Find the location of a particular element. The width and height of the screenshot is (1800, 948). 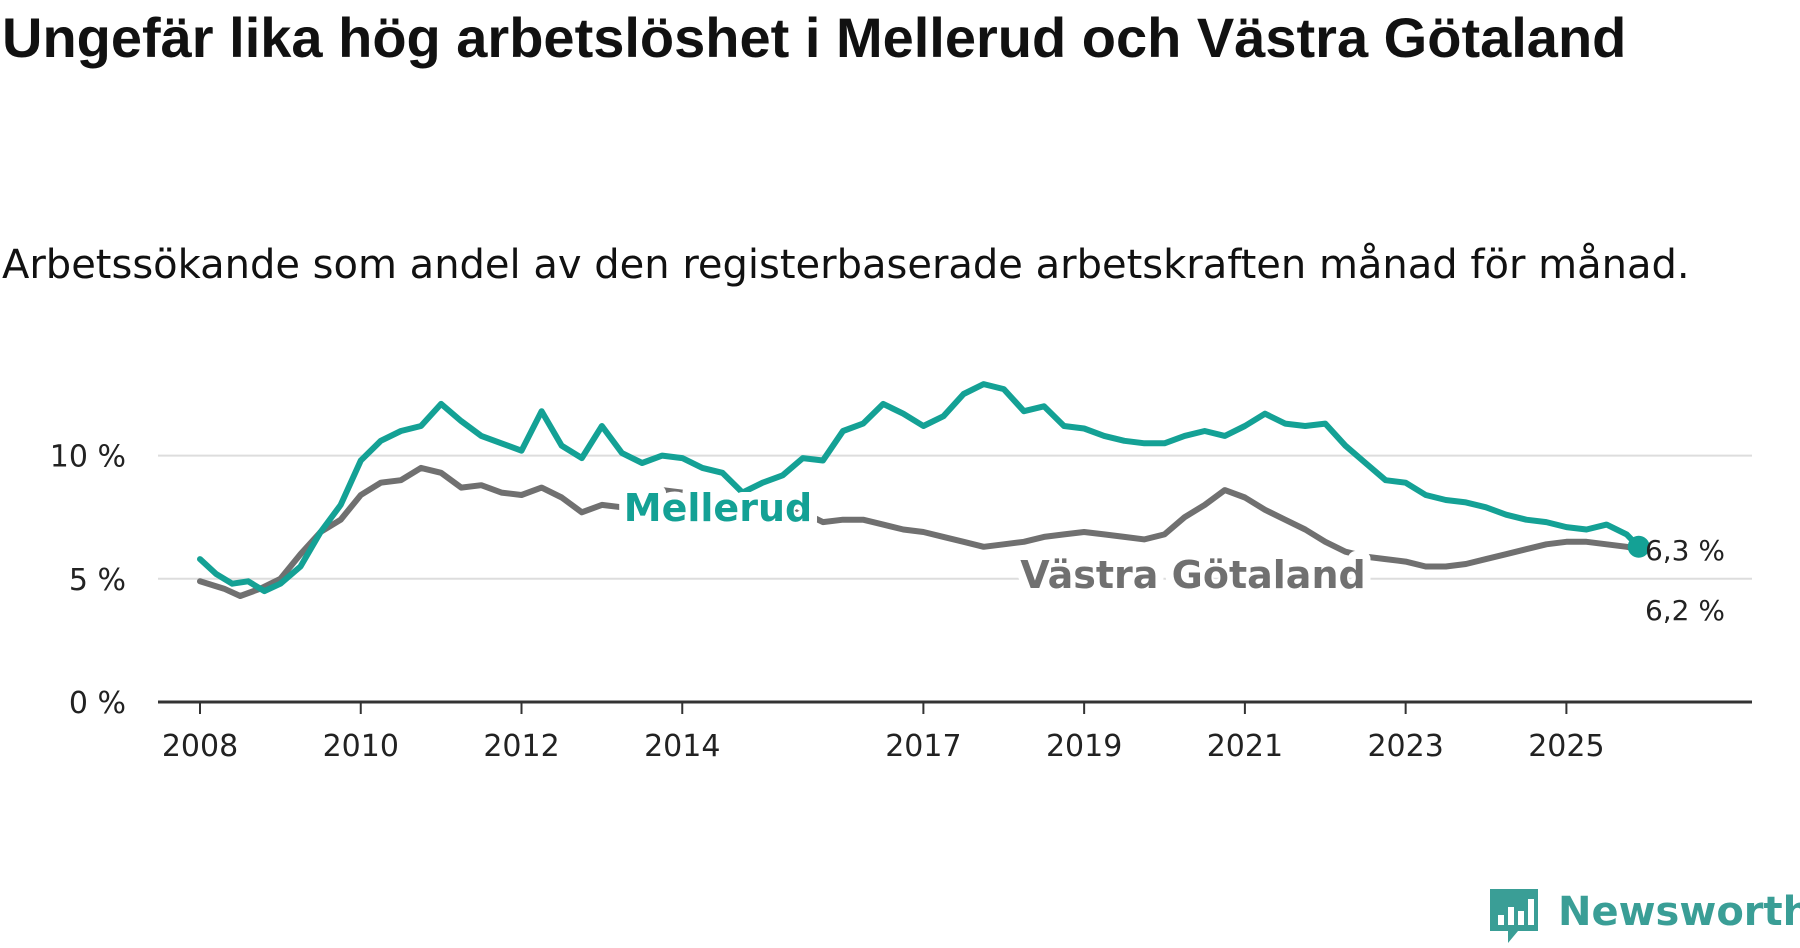

vastra-gotaland-end-value: 6,2 % is located at coordinates (1685, 610).